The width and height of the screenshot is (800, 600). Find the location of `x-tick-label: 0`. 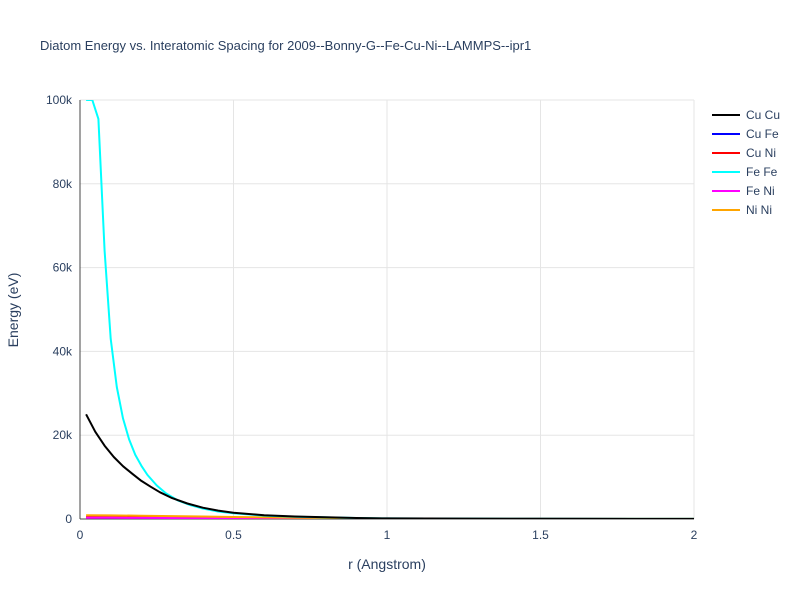

x-tick-label: 0 is located at coordinates (80, 535).